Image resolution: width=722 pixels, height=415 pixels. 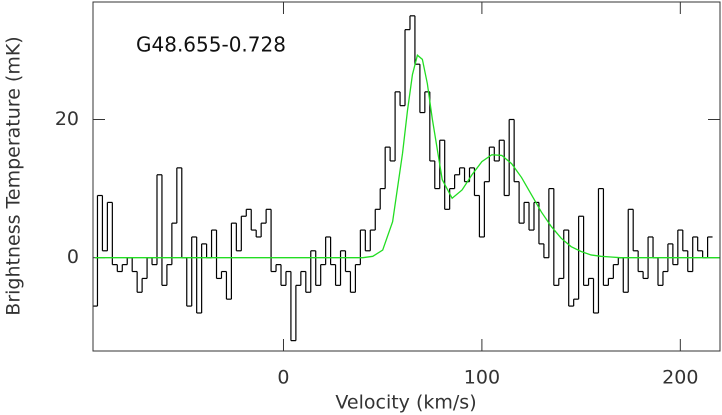 What do you see at coordinates (14, 175) in the screenshot?
I see `y-axis-label: Brightness Temperature (mK)` at bounding box center [14, 175].